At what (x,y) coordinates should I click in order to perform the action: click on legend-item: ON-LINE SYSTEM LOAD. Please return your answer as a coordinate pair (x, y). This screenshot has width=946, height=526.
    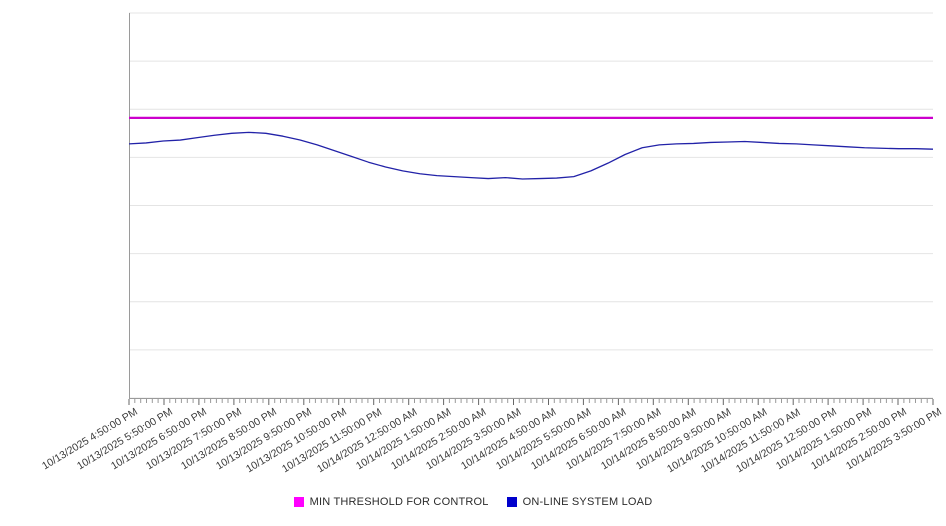
    Looking at the image, I should click on (579, 502).